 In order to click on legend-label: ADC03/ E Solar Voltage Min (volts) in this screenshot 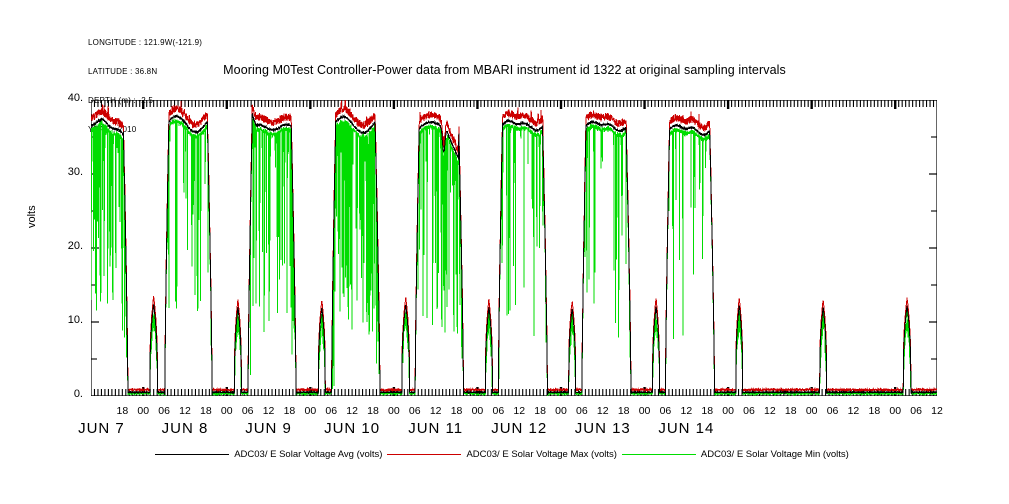, I will do `click(774, 454)`.